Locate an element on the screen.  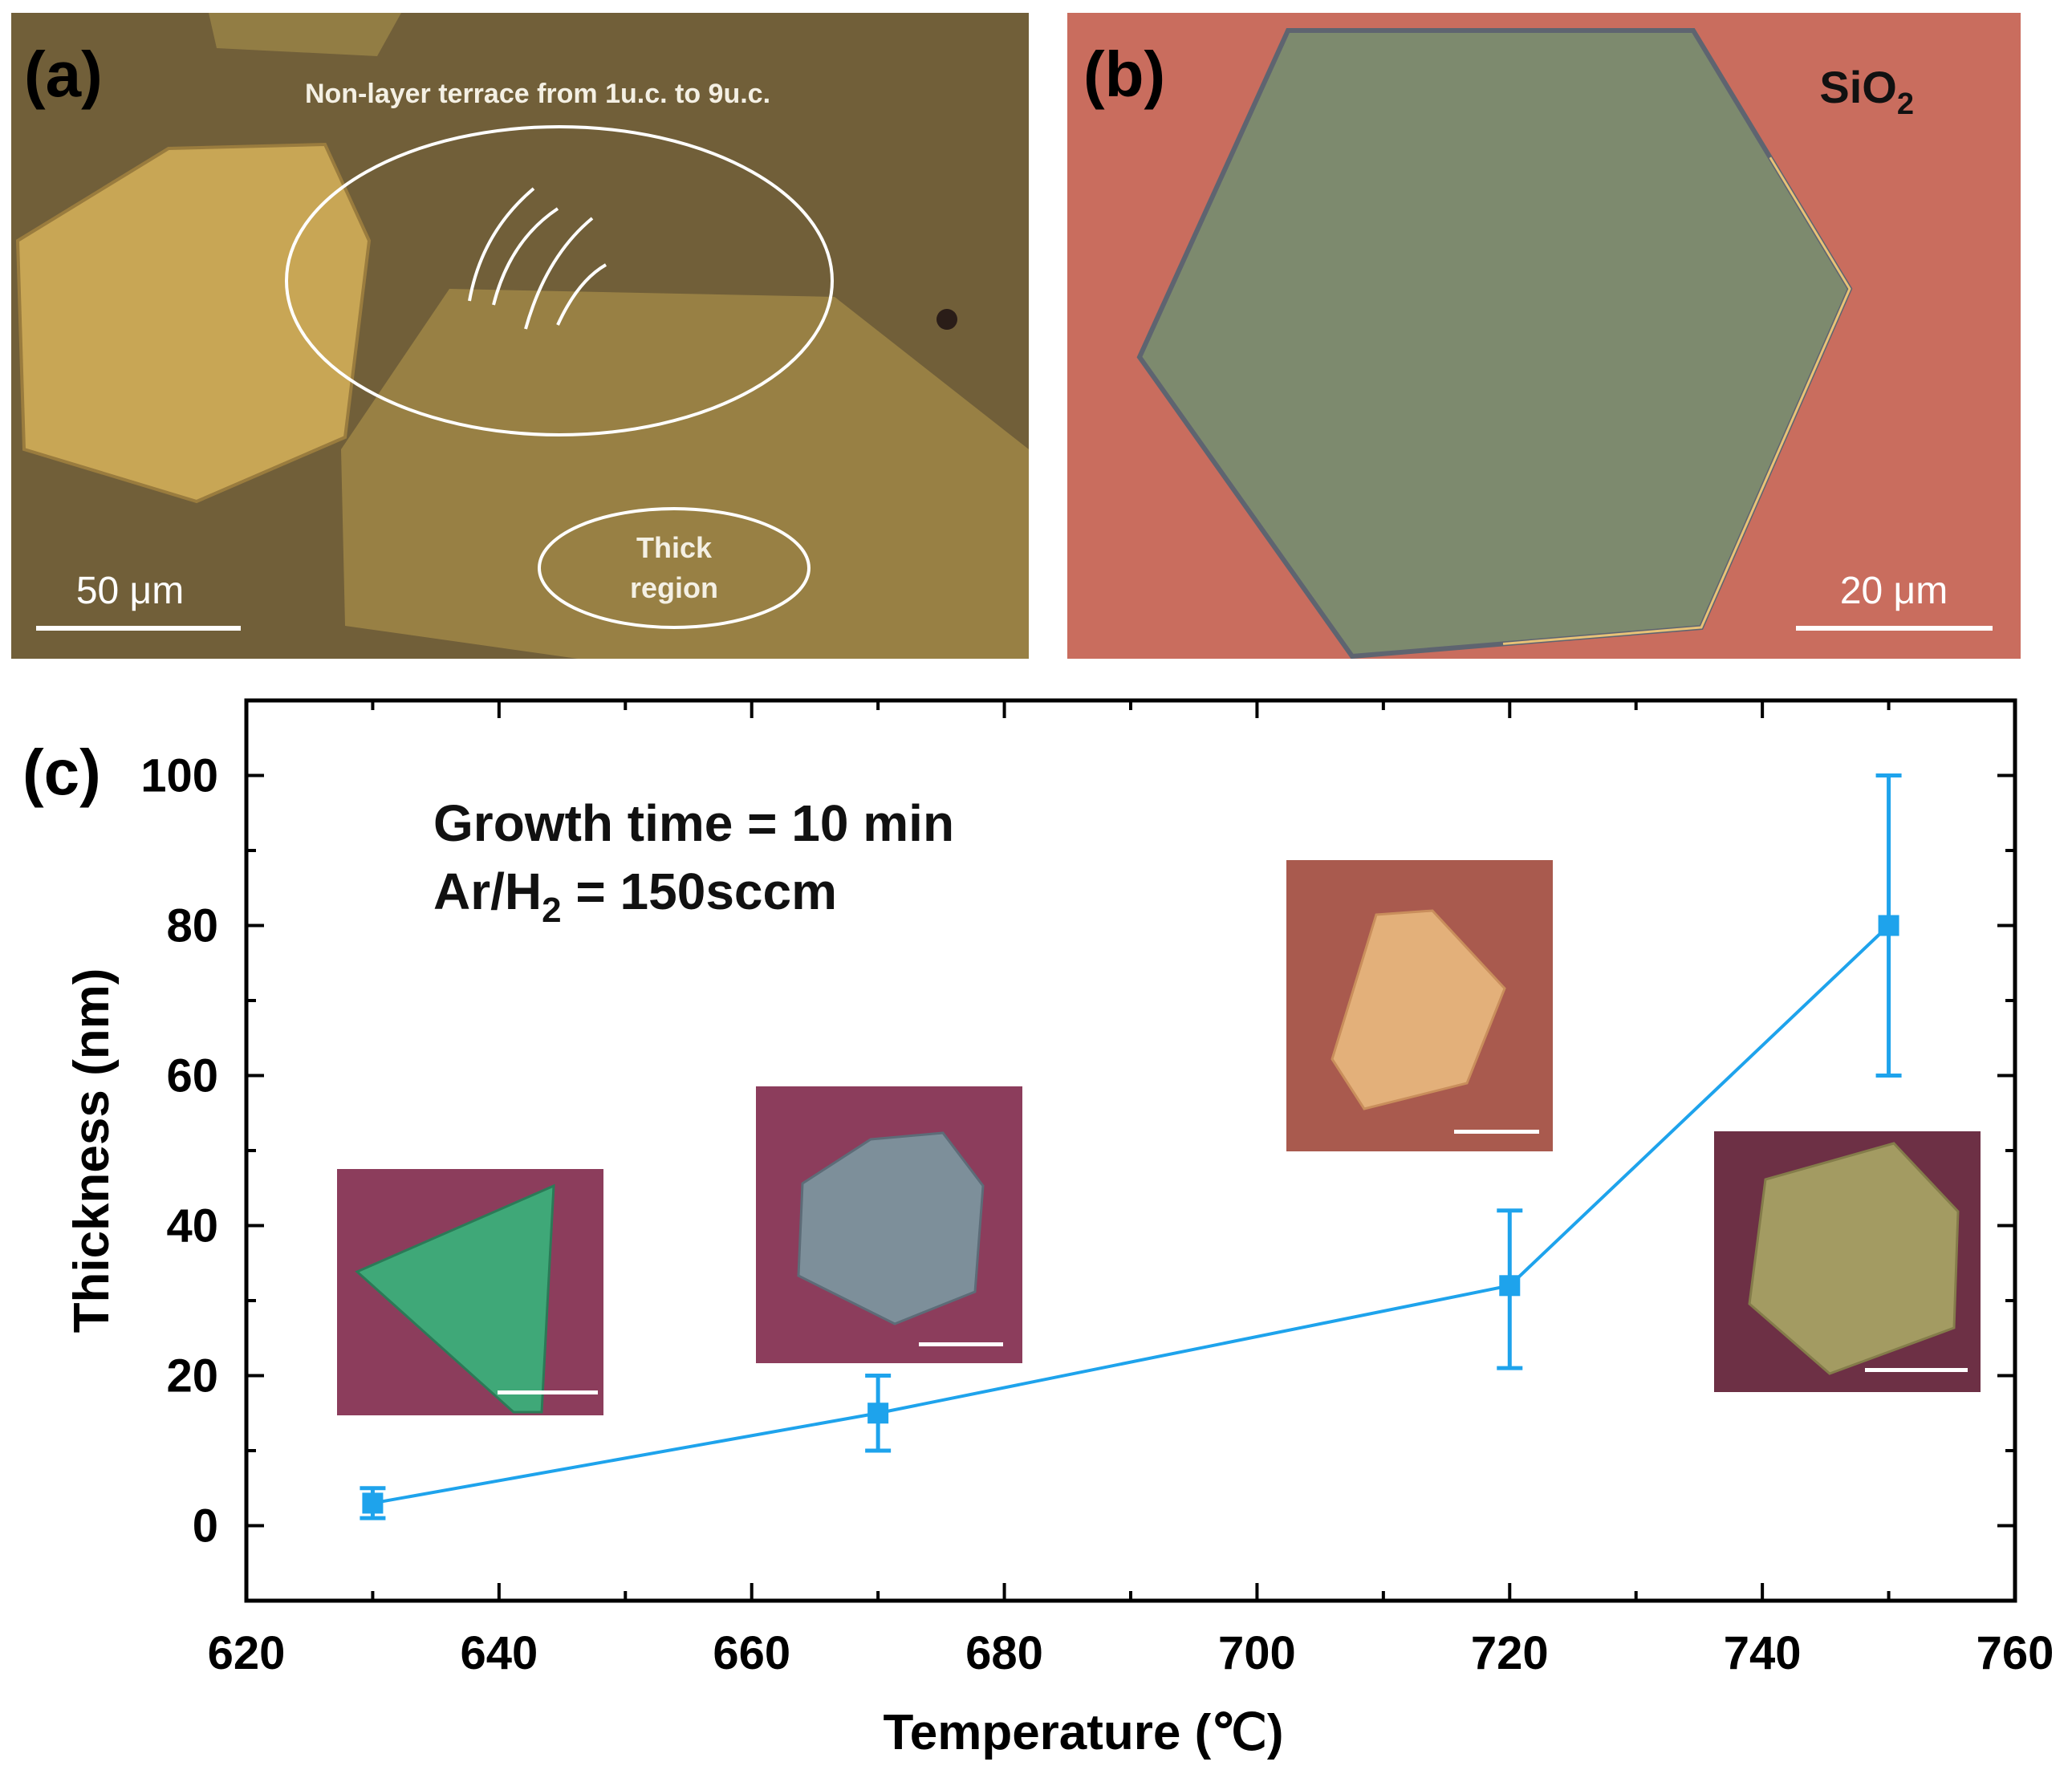
x-tick-label-700: 700 is located at coordinates (1257, 1653).